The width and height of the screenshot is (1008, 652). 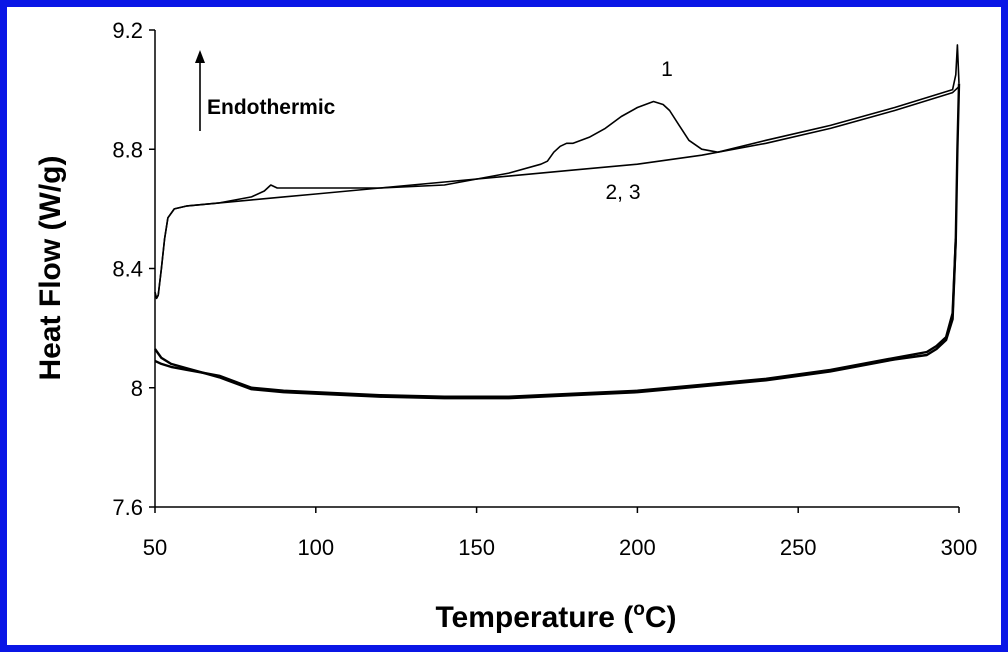 I want to click on y-tick-label: 8, so click(x=137, y=388).